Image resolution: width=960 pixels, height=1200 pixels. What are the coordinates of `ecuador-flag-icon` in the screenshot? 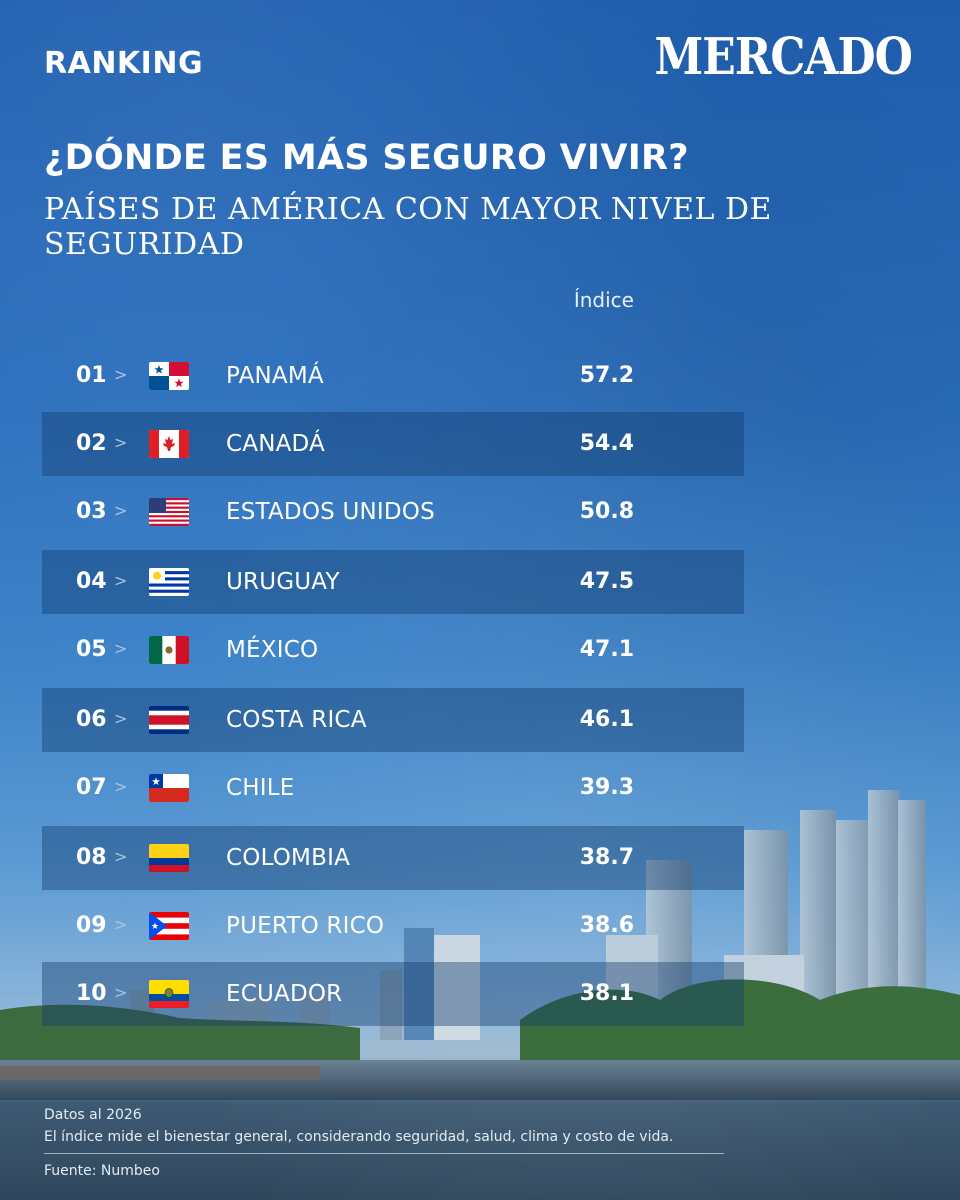 It's located at (169, 994).